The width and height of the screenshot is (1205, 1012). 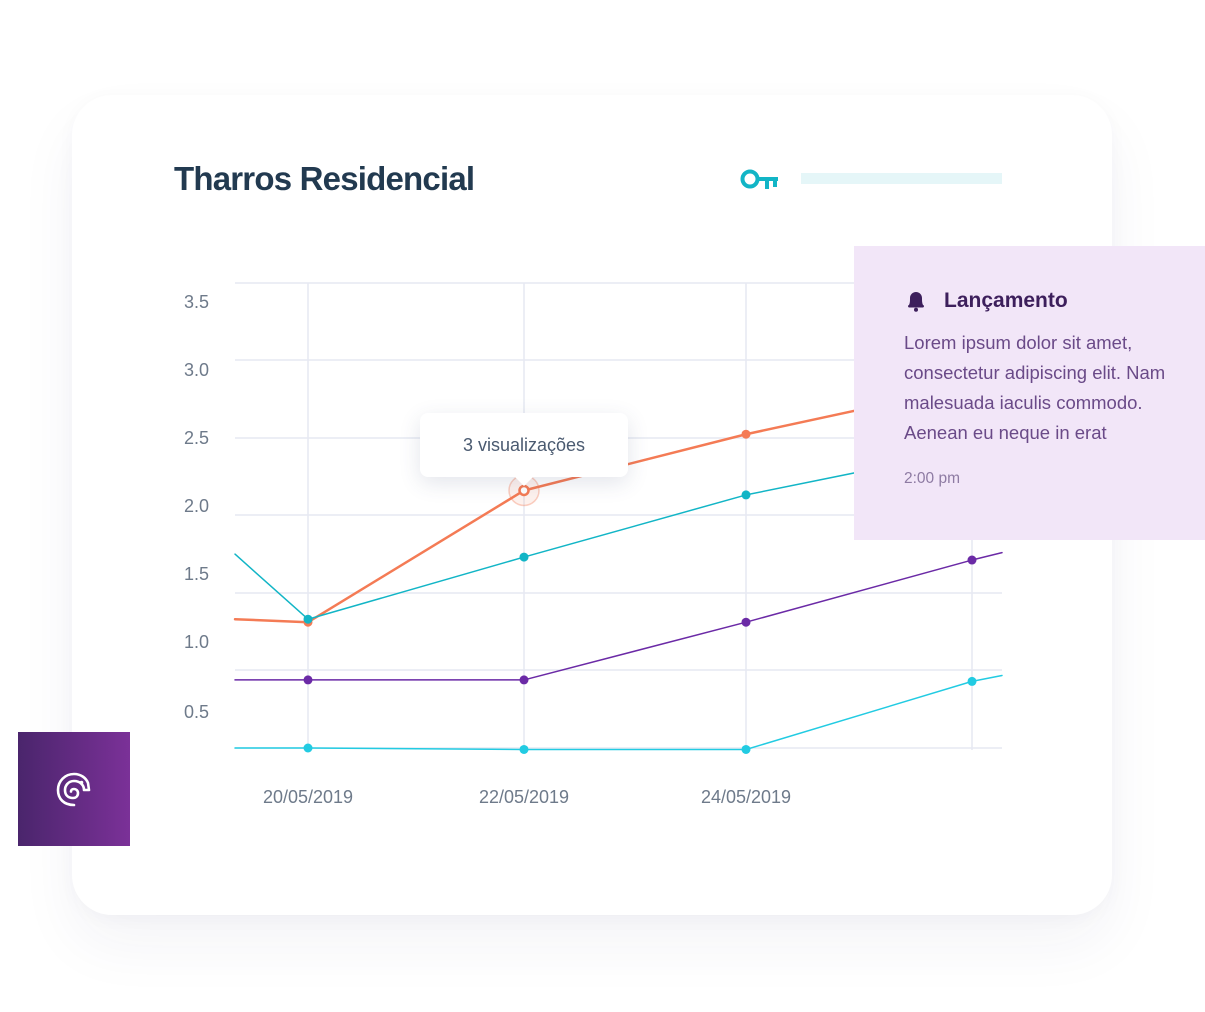 I want to click on chameleon-logo-icon, so click(x=73, y=789).